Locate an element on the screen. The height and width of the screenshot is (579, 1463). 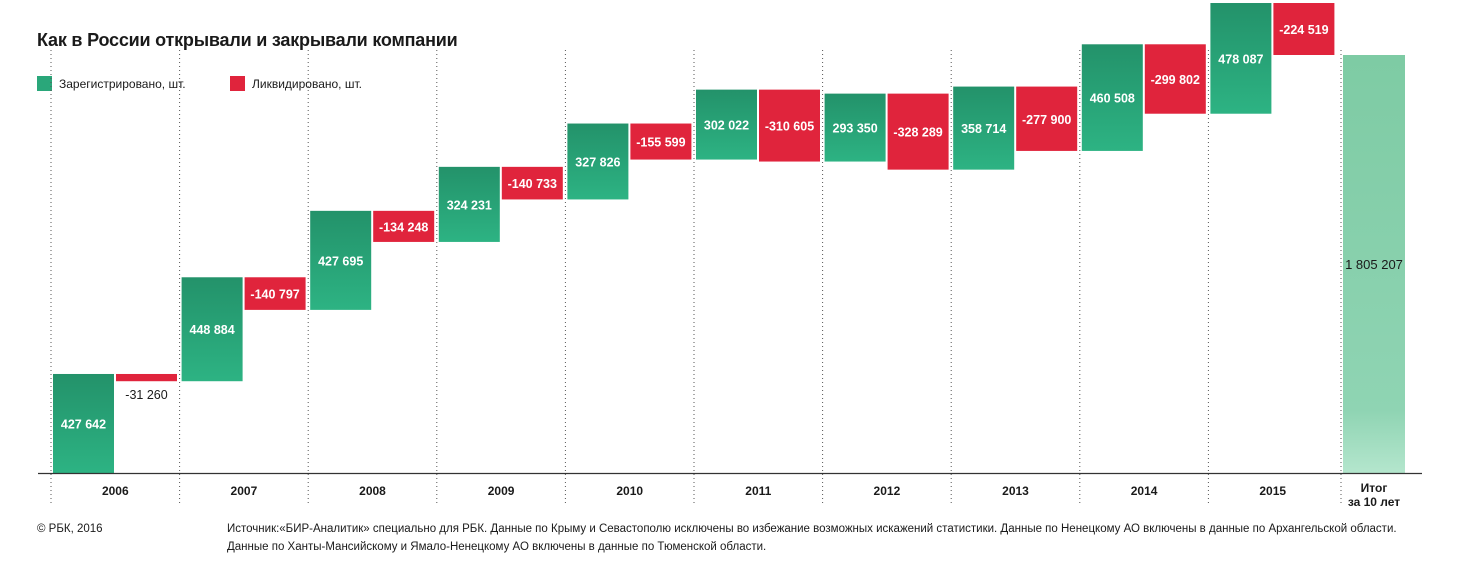
x-tick-label-total: Итог is located at coordinates (1374, 488).